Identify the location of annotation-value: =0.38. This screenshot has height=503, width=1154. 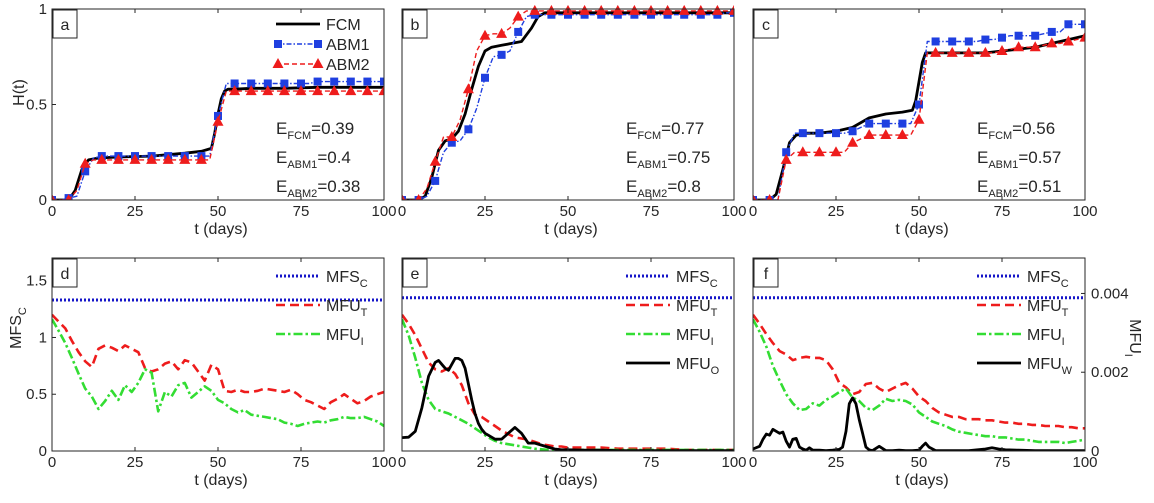
(338, 186).